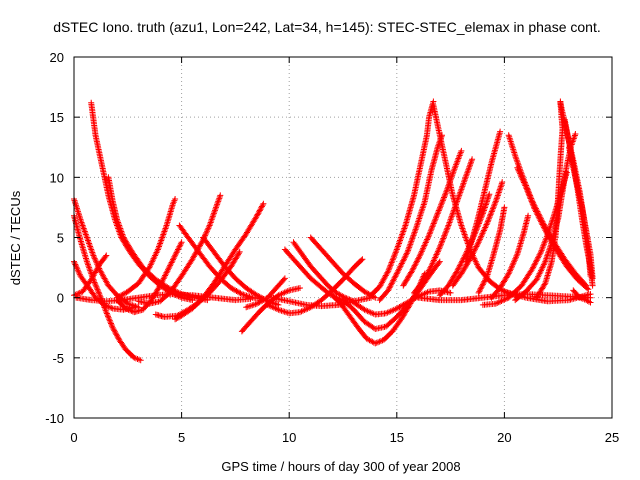 This screenshot has width=640, height=480. I want to click on x-tick-label: 25, so click(612, 437).